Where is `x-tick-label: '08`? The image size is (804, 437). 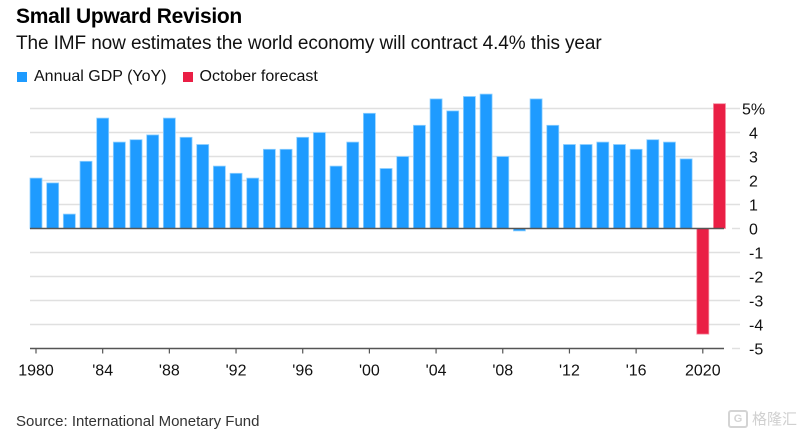 x-tick-label: '08 is located at coordinates (502, 371).